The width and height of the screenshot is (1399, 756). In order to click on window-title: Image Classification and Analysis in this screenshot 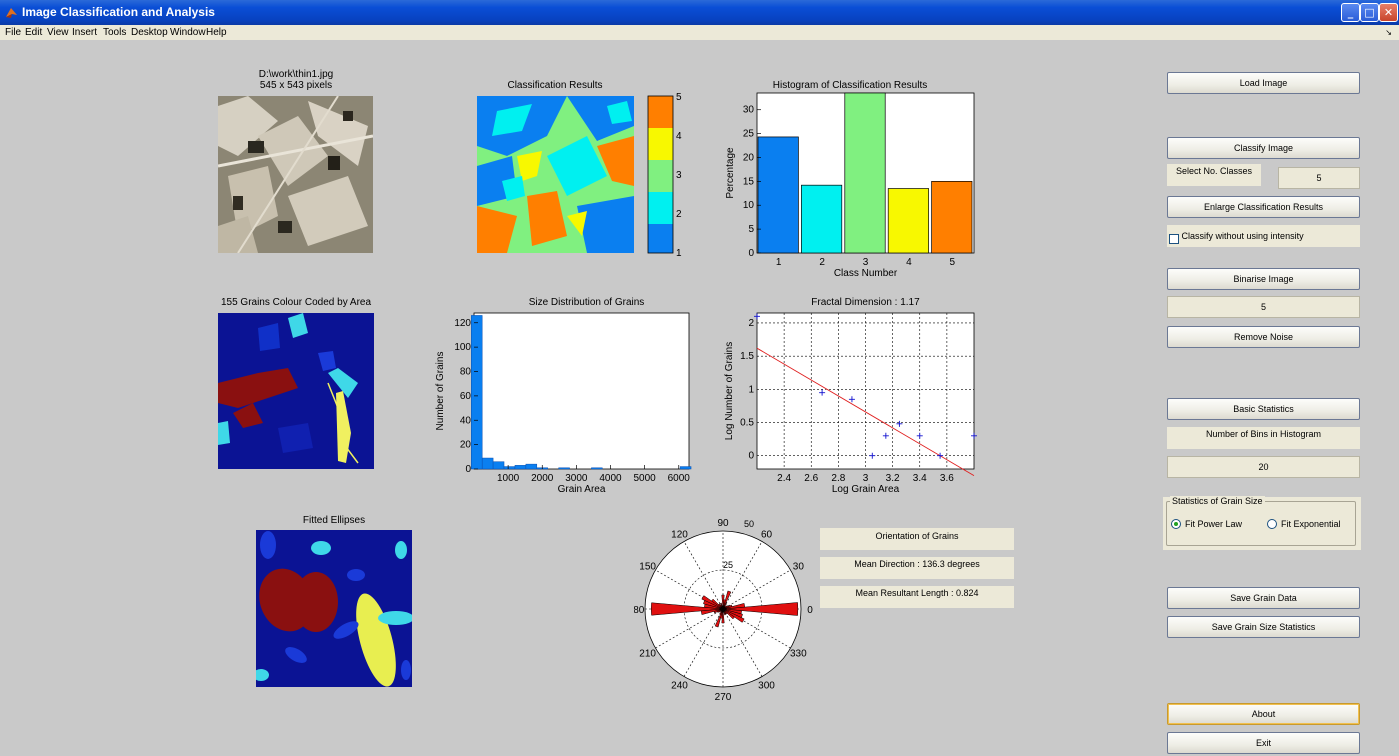, I will do `click(118, 12)`.